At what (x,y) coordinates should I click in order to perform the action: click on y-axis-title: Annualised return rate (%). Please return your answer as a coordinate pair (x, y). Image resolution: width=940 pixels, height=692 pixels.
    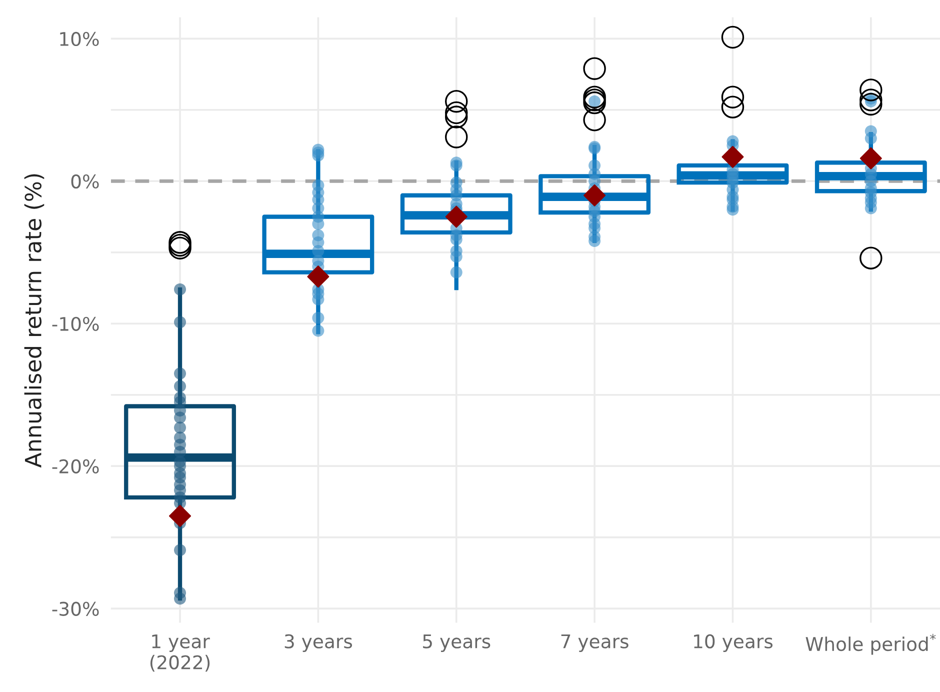
    Looking at the image, I should click on (34, 321).